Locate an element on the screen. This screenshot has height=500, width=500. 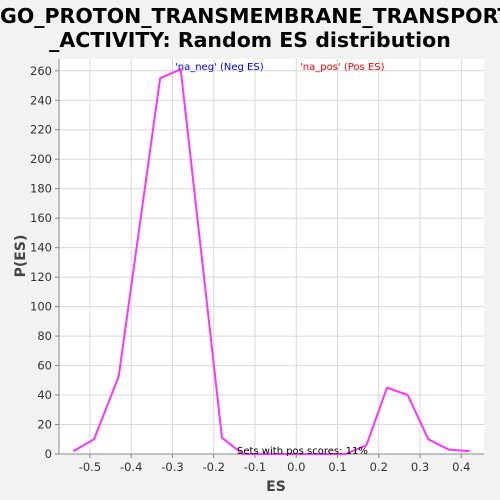
legend-neg: 'na_neg' (Neg ES) is located at coordinates (219, 67).